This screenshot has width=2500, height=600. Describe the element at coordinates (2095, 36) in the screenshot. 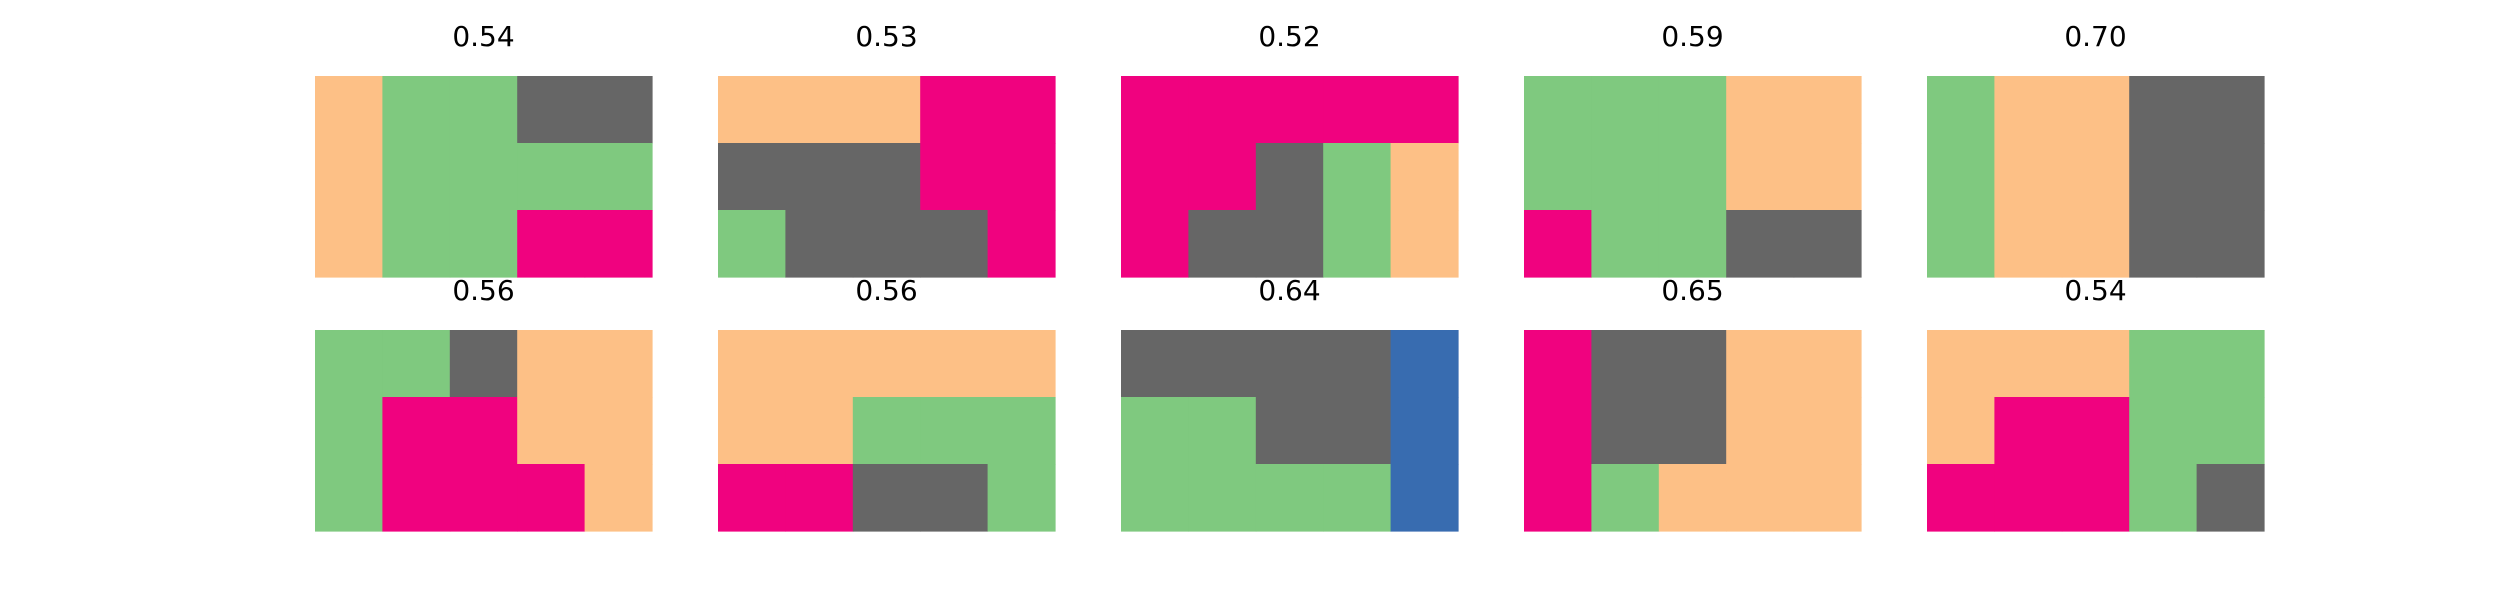

I see `panel-title: 0.70` at that location.